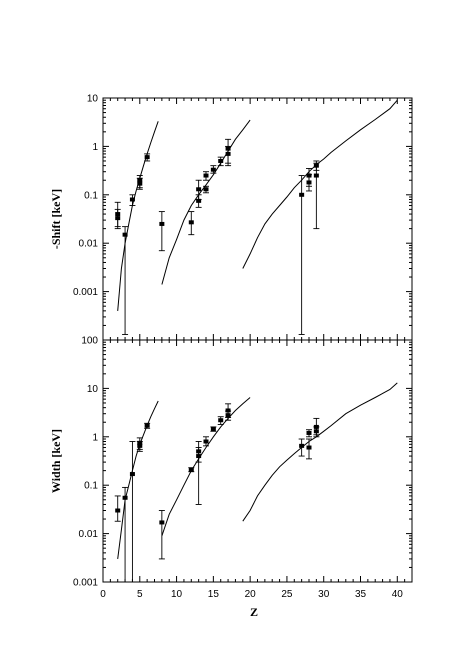 Image resolution: width=457 pixels, height=646 pixels. What do you see at coordinates (140, 594) in the screenshot?
I see `width-xtick-label: 5` at bounding box center [140, 594].